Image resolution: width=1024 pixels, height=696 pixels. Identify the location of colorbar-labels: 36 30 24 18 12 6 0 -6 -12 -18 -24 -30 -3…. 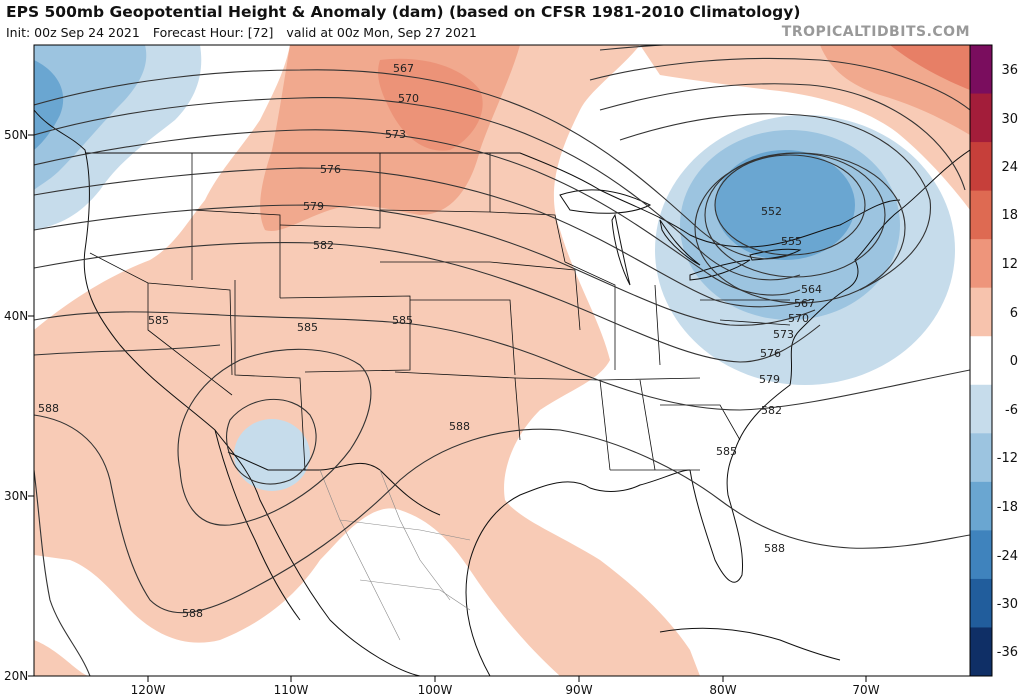
(1007, 361).